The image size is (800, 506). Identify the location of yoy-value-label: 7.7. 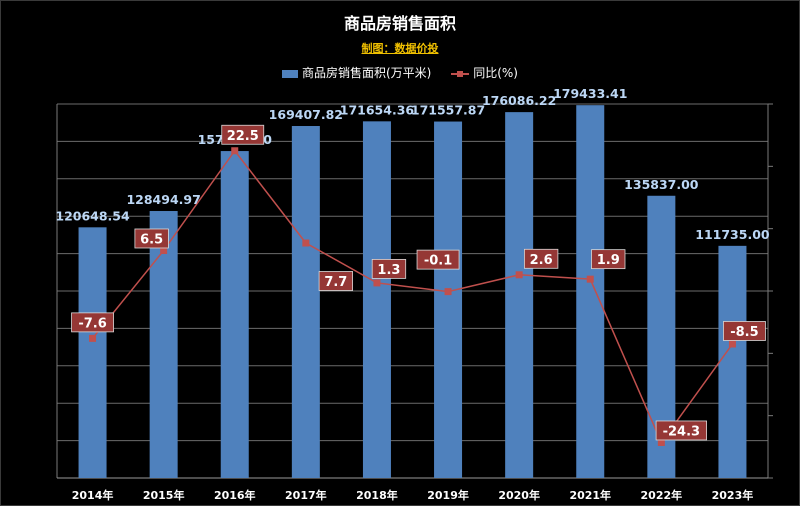
(335, 282).